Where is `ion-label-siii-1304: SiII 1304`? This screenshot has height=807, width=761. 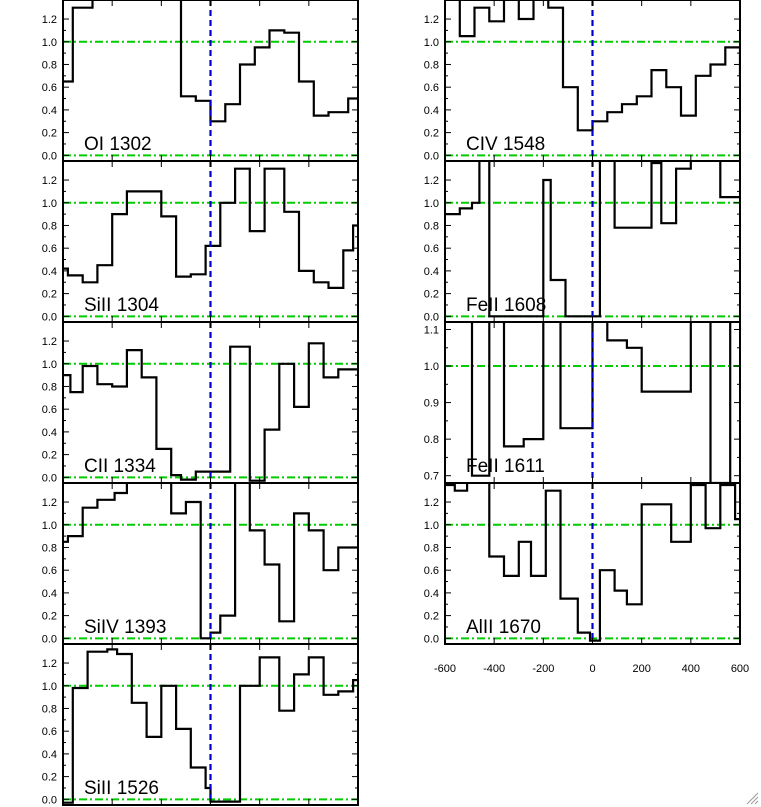 ion-label-siii-1304: SiII 1304 is located at coordinates (121, 305).